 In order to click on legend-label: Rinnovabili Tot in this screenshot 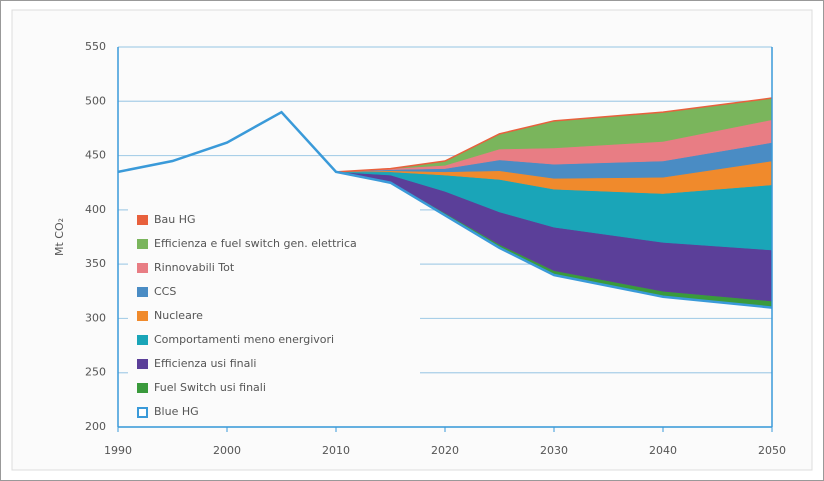, I will do `click(194, 267)`.